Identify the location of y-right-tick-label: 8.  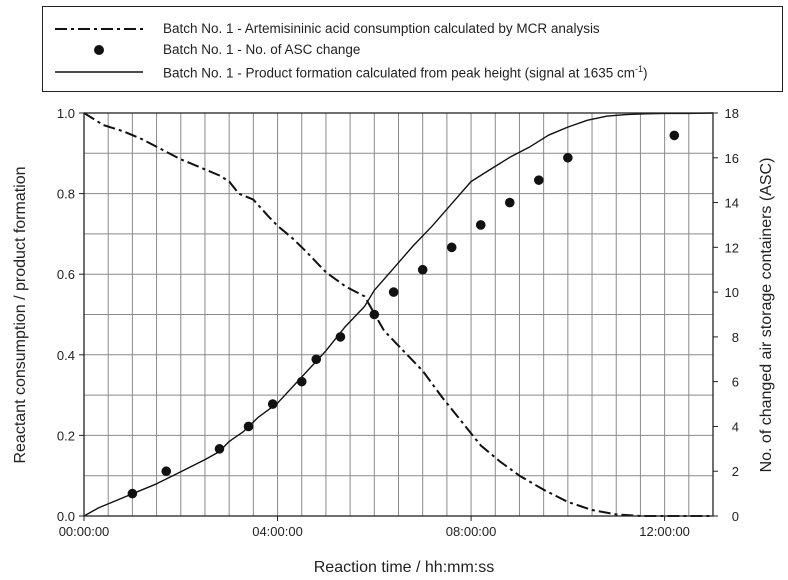
(735, 337).